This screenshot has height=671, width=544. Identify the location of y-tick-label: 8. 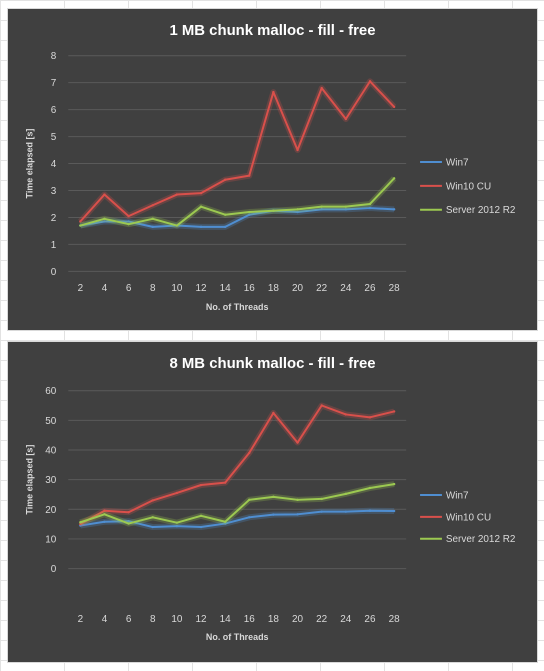
(54, 56).